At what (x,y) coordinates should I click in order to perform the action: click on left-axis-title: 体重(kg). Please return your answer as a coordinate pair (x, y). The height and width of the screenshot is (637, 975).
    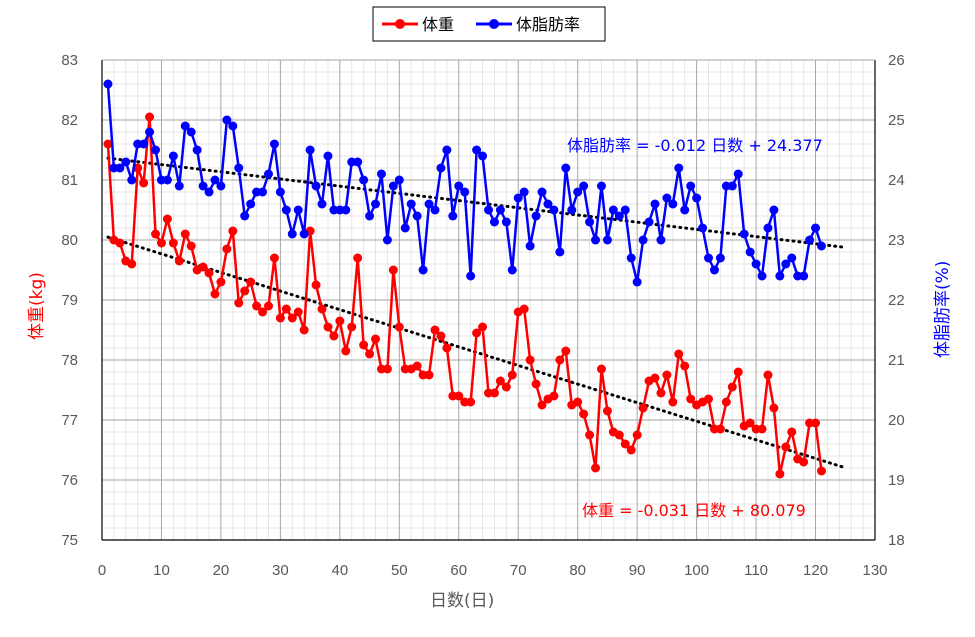
    Looking at the image, I should click on (37, 306).